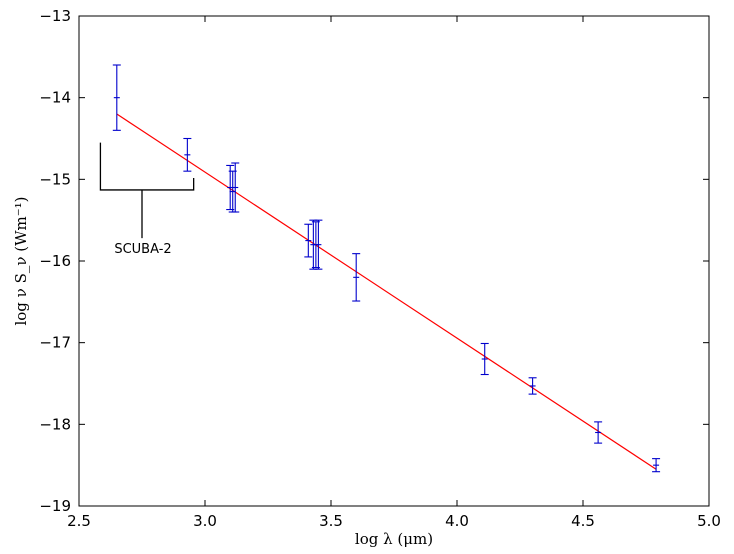 This screenshot has height=554, width=734. I want to click on x-tick-label: 2.5, so click(79, 521).